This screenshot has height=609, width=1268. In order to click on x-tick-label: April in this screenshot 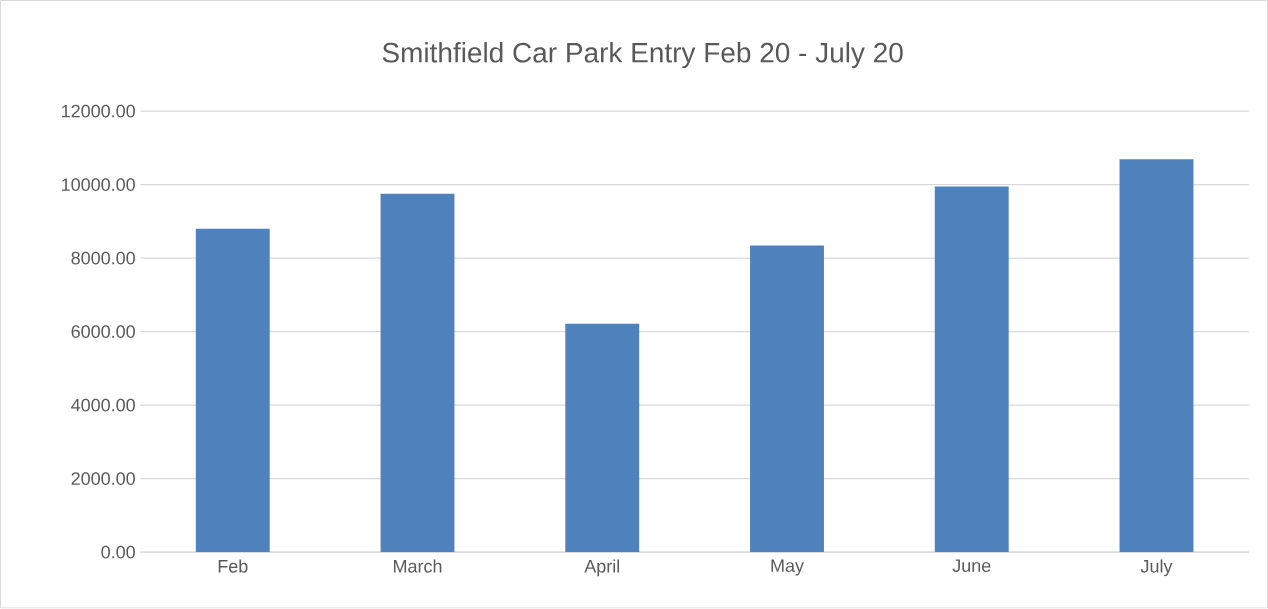, I will do `click(602, 568)`.